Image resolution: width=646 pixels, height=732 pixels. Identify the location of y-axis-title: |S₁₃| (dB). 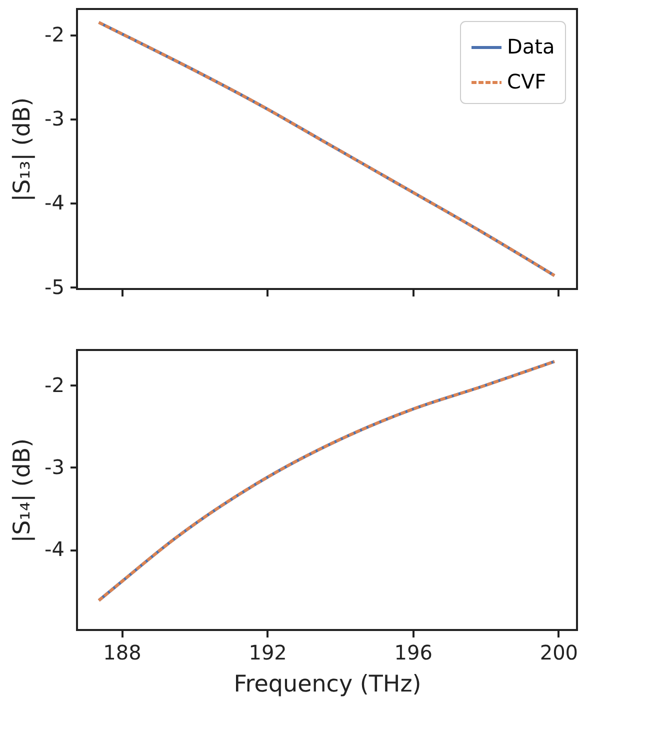
(23, 149).